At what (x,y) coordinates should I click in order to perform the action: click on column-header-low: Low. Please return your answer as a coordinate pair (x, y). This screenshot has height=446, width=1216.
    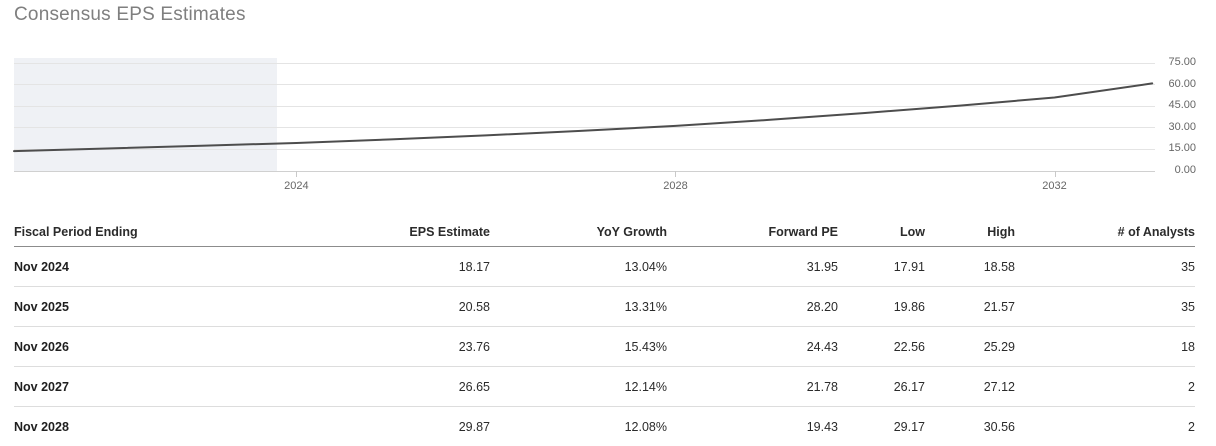
    Looking at the image, I should click on (881, 232).